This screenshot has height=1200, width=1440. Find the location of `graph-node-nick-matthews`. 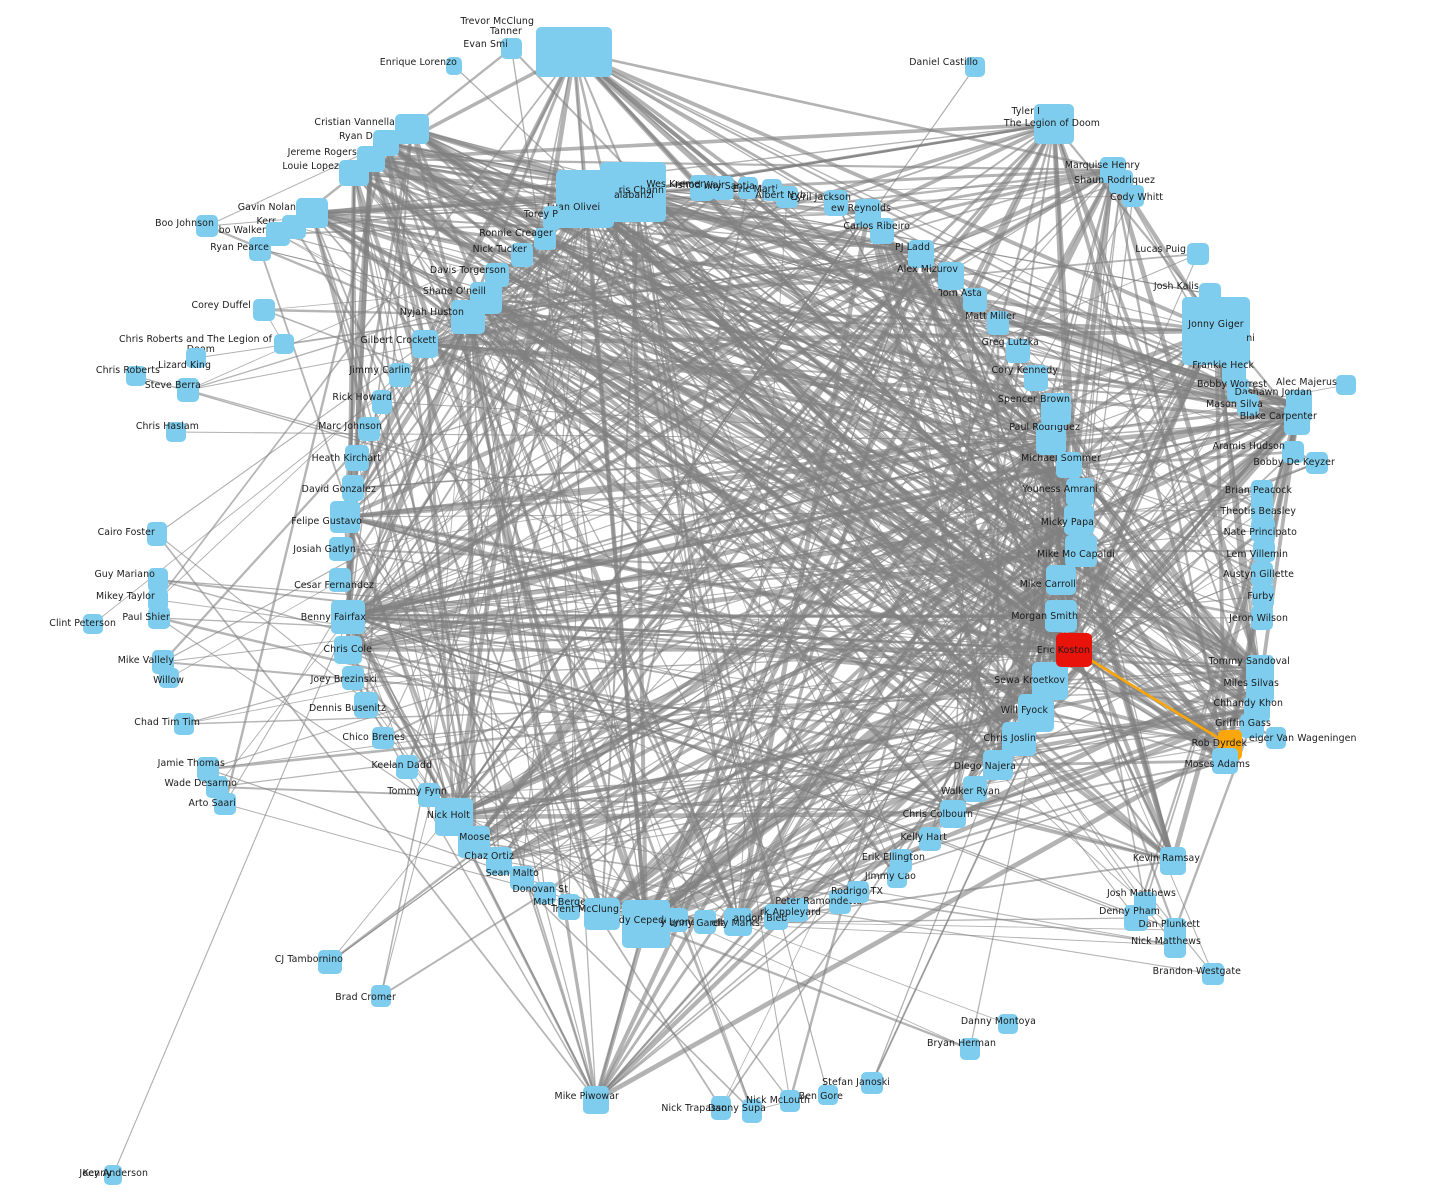

graph-node-nick-matthews is located at coordinates (1175, 945).